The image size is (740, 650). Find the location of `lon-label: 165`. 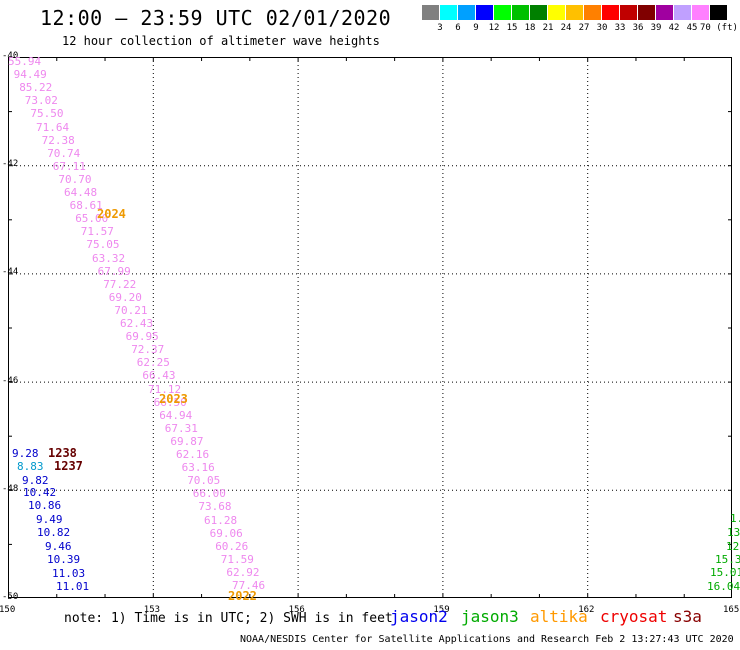

lon-label: 165 is located at coordinates (731, 610).